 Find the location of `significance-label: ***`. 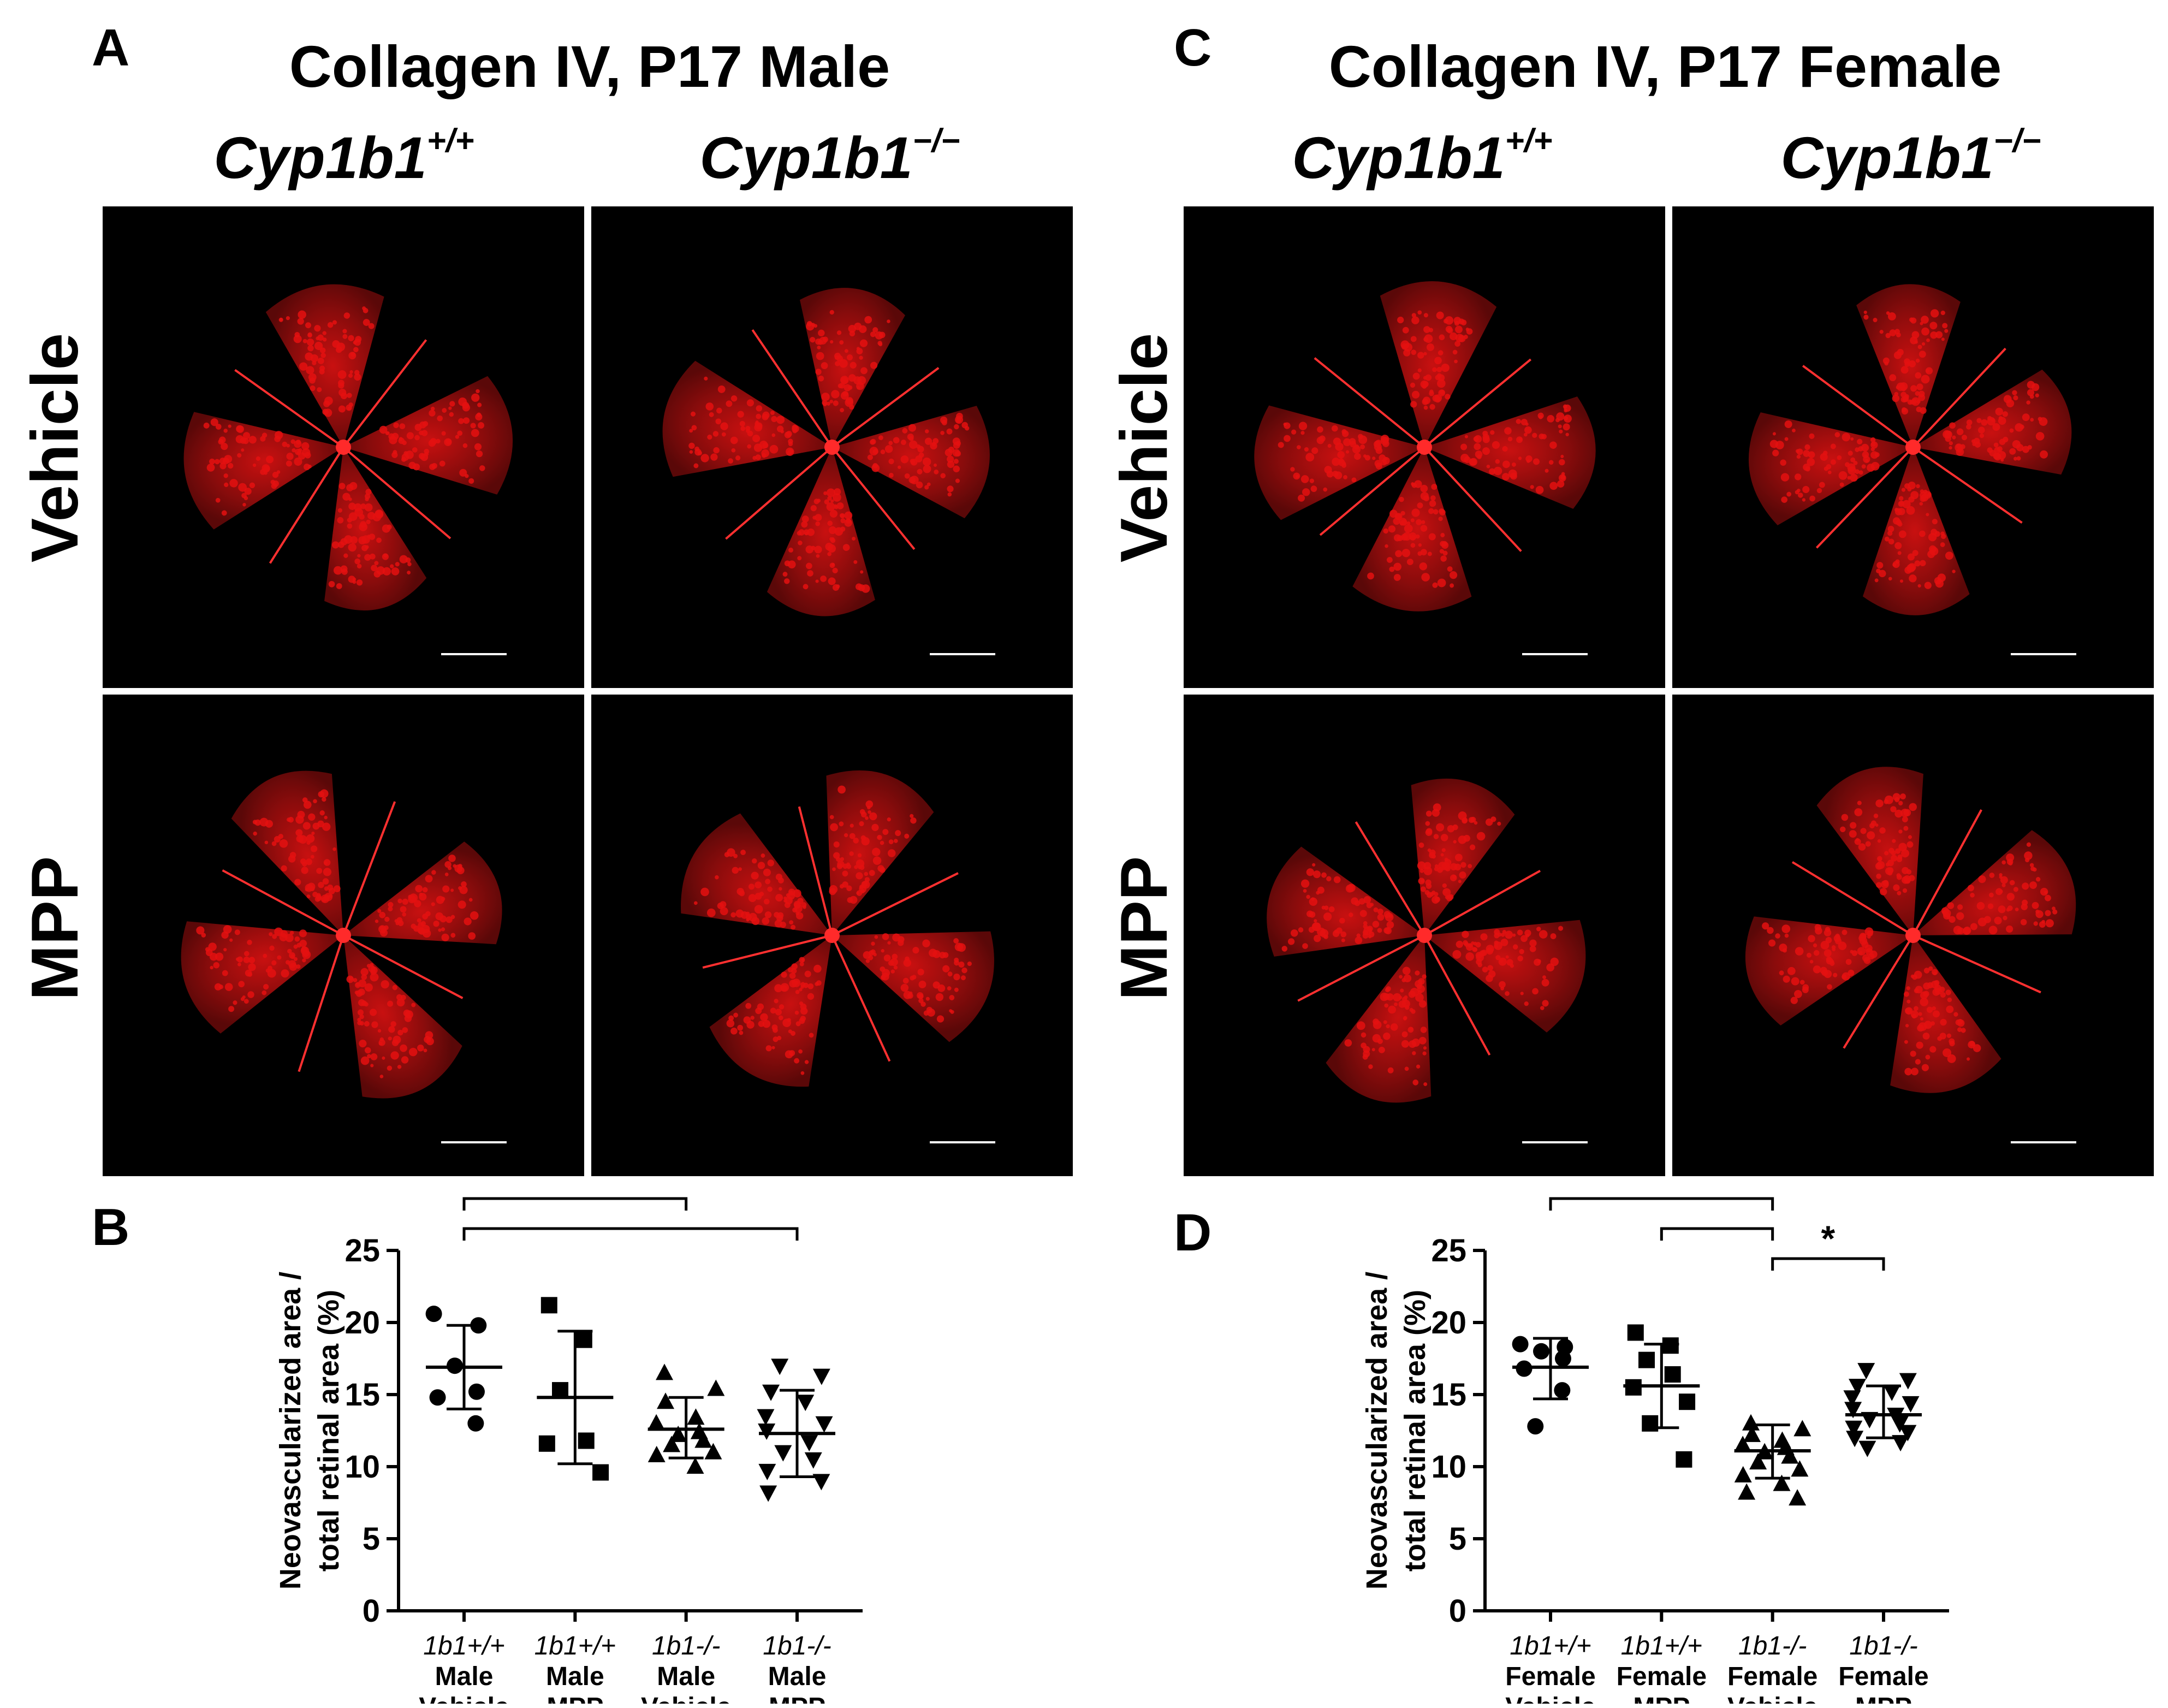

significance-label: *** is located at coordinates (1662, 1189).